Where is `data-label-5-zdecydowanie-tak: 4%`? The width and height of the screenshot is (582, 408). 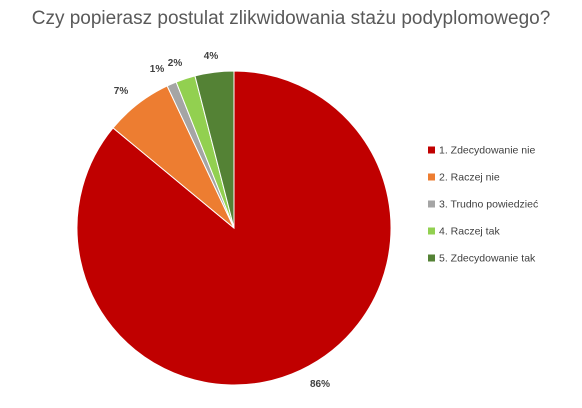 data-label-5-zdecydowanie-tak: 4% is located at coordinates (211, 56).